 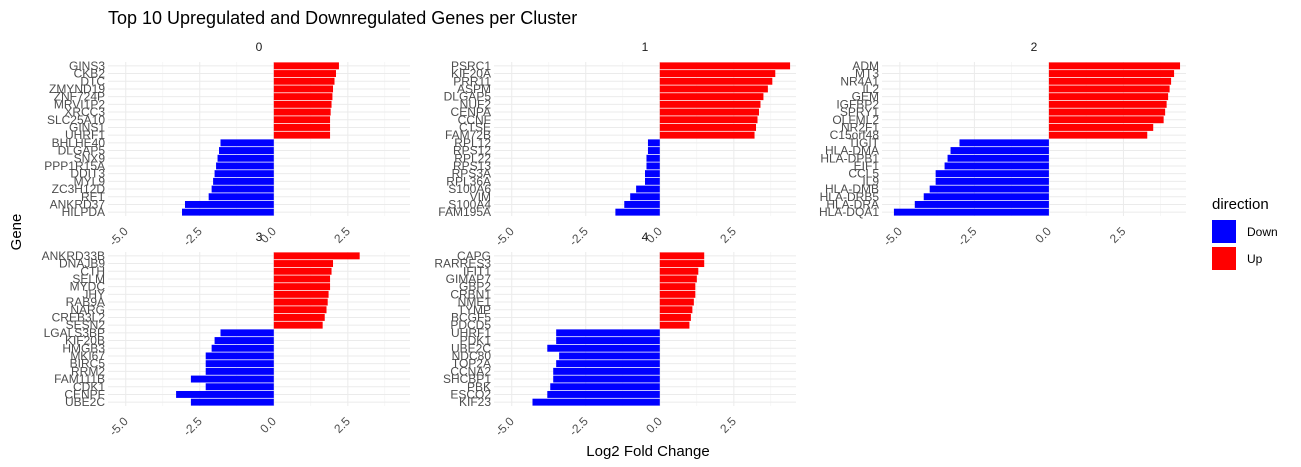 What do you see at coordinates (870, 181) in the screenshot?
I see `gene-label: IL9` at bounding box center [870, 181].